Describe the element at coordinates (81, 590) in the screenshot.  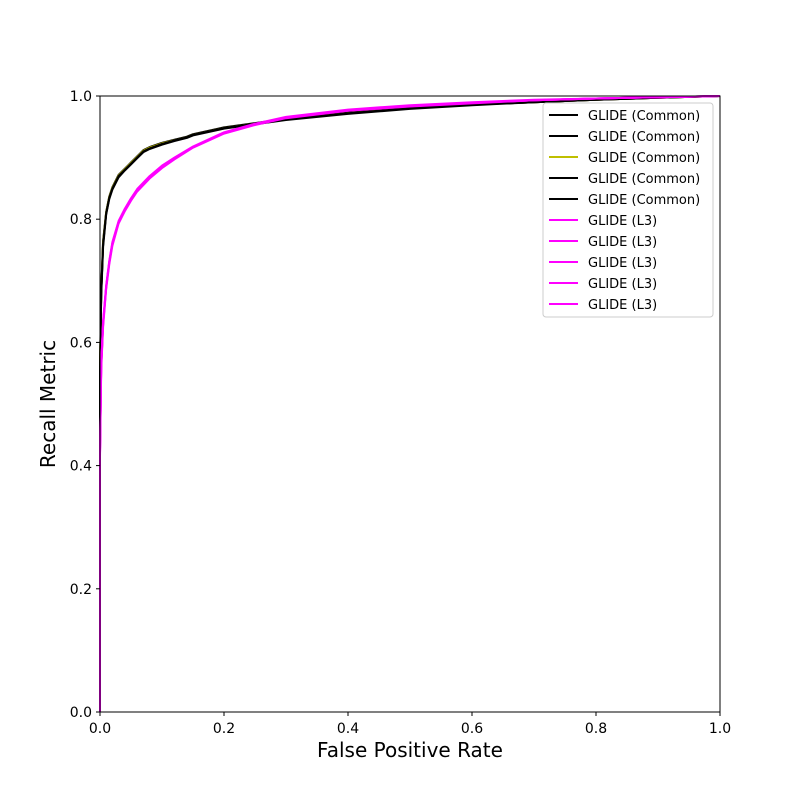
I see `y-tick-label: 0.2` at that location.